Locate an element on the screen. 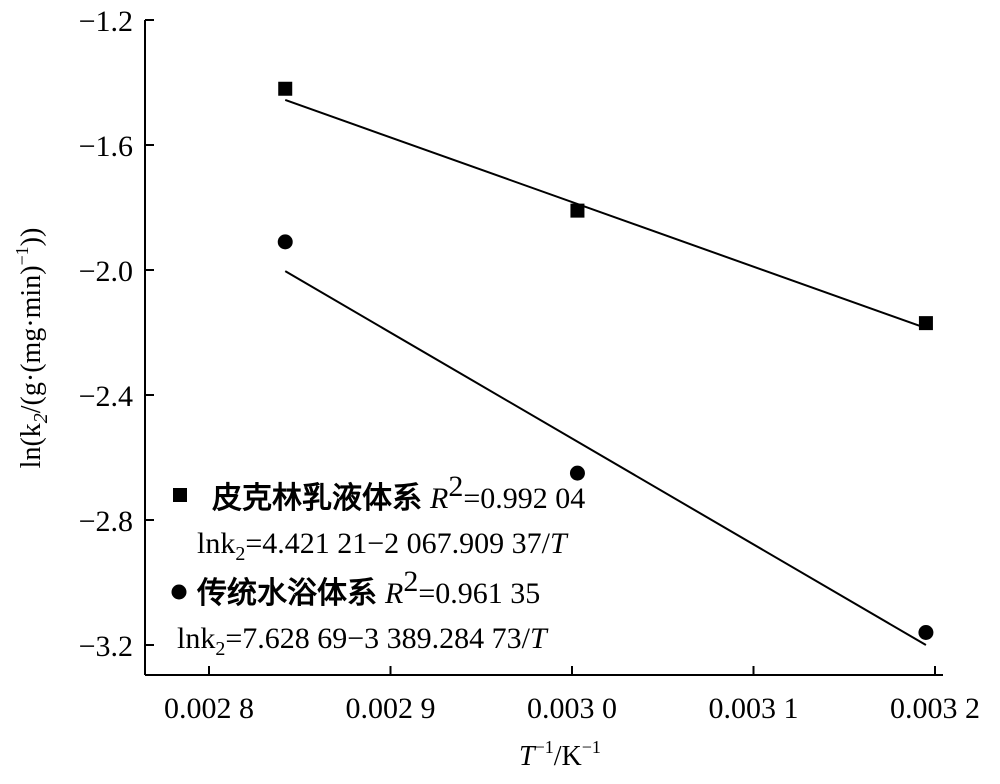 Image resolution: width=1000 pixels, height=784 pixels. eq1-var: T is located at coordinates (559, 543).